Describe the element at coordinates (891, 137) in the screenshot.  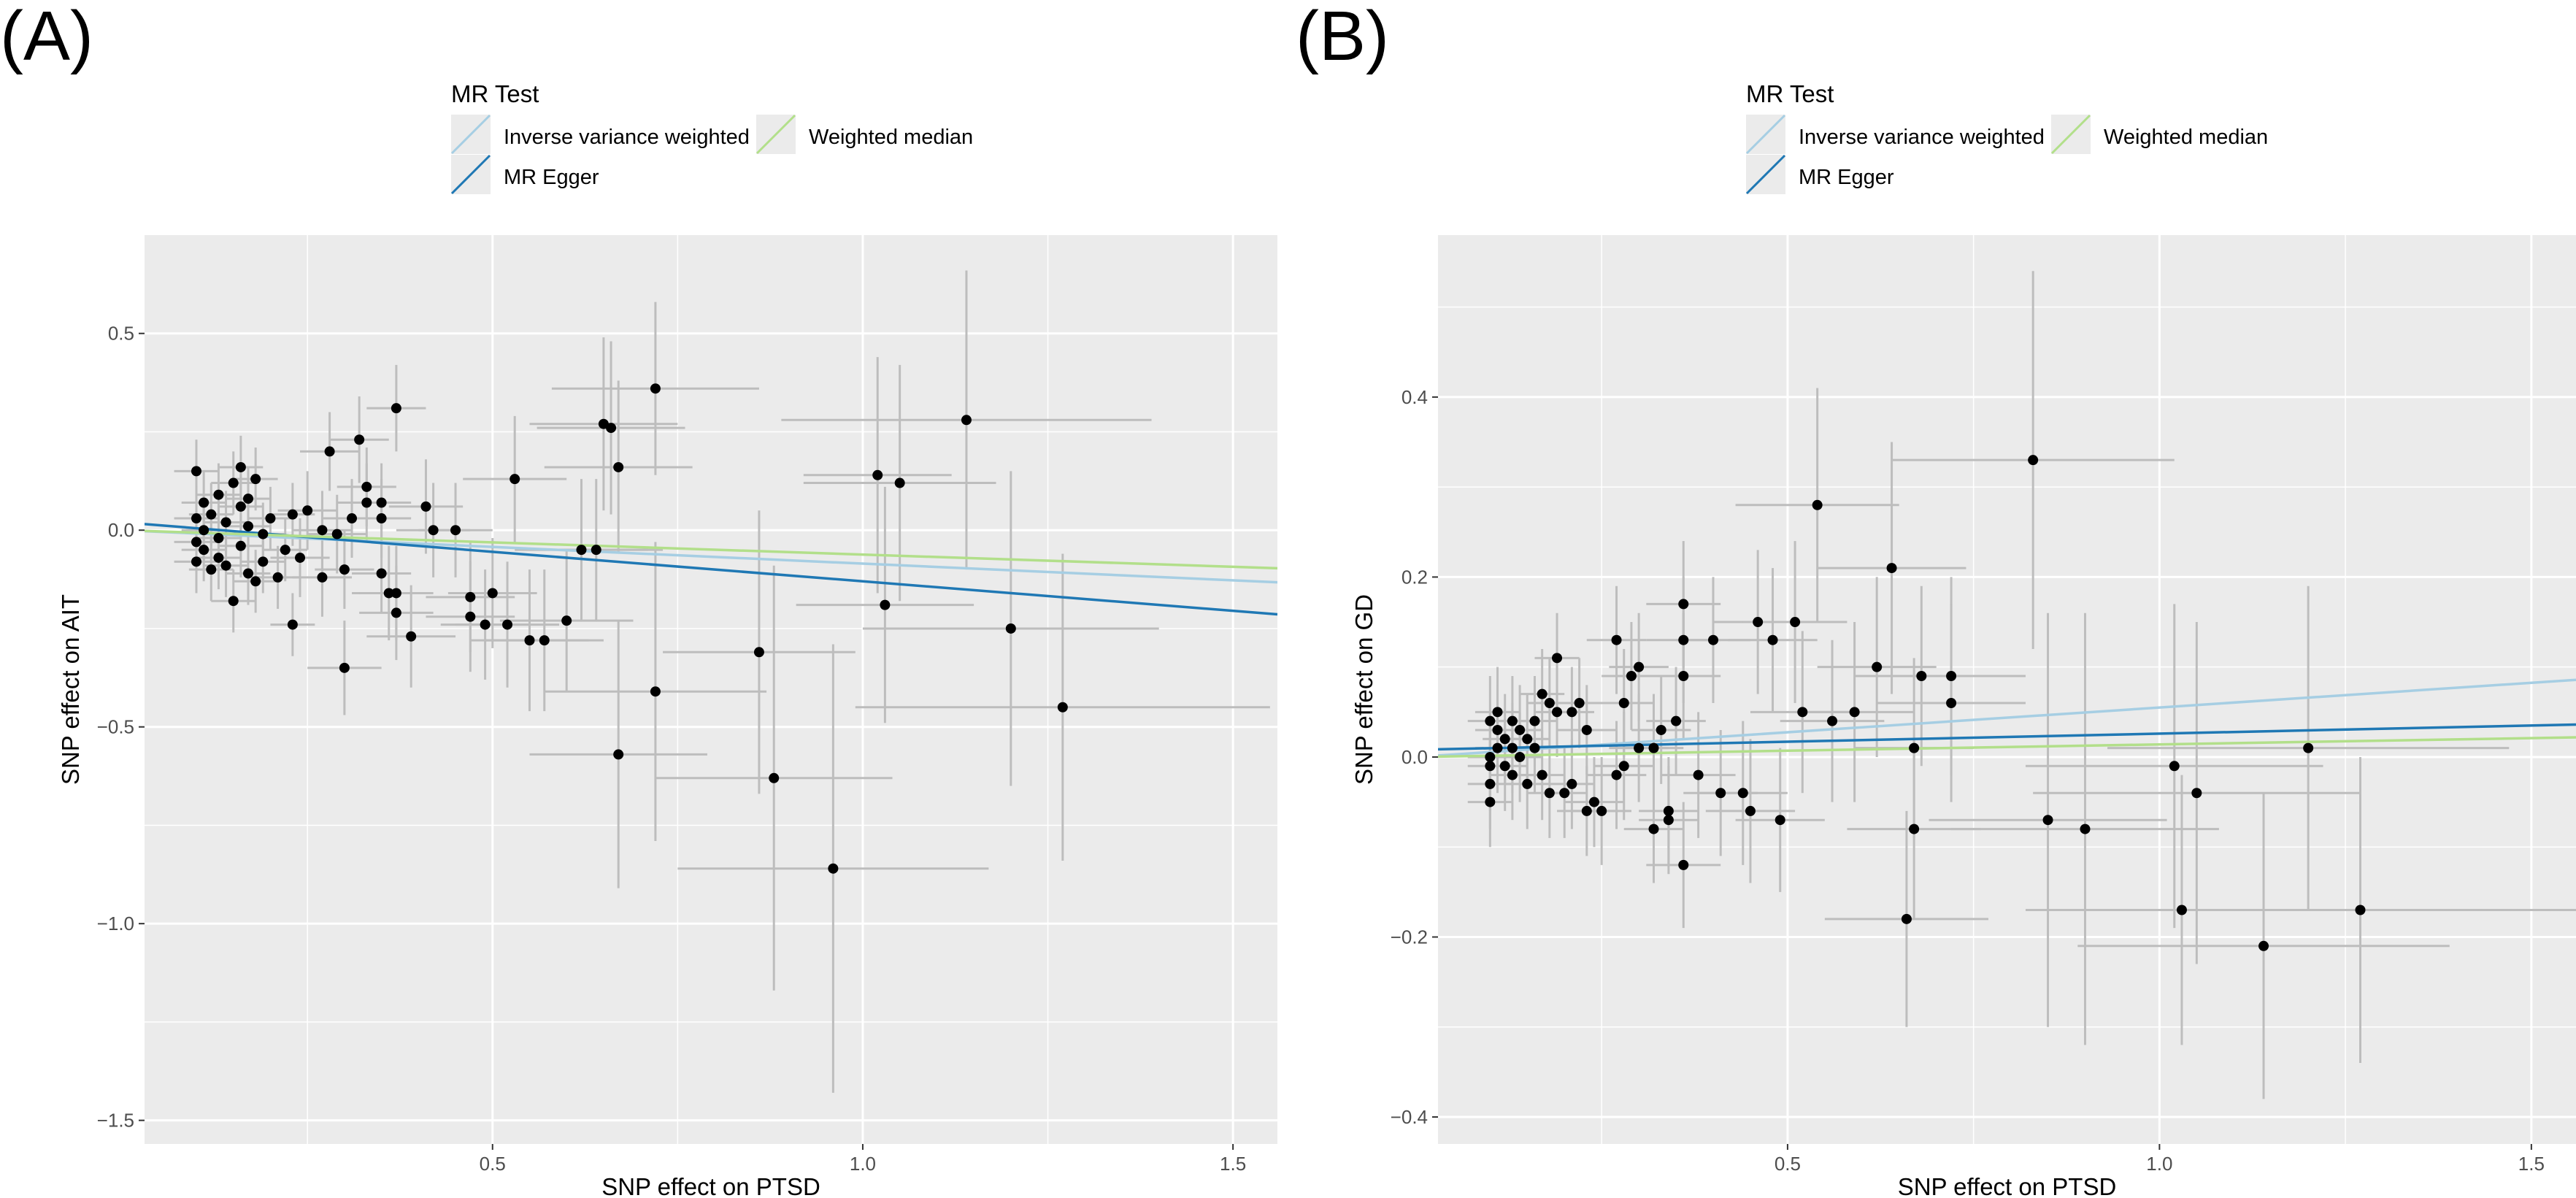
I see `legend-label-2: Weighted median` at that location.